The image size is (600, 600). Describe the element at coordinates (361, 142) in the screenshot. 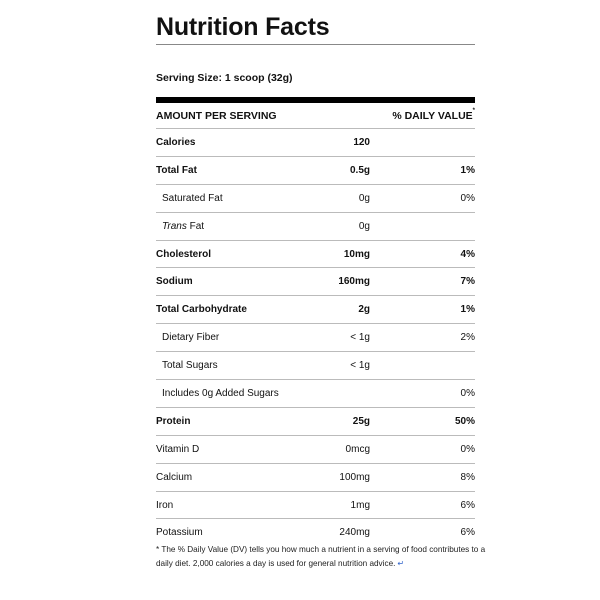

I see `nutrient-amount: 120` at that location.